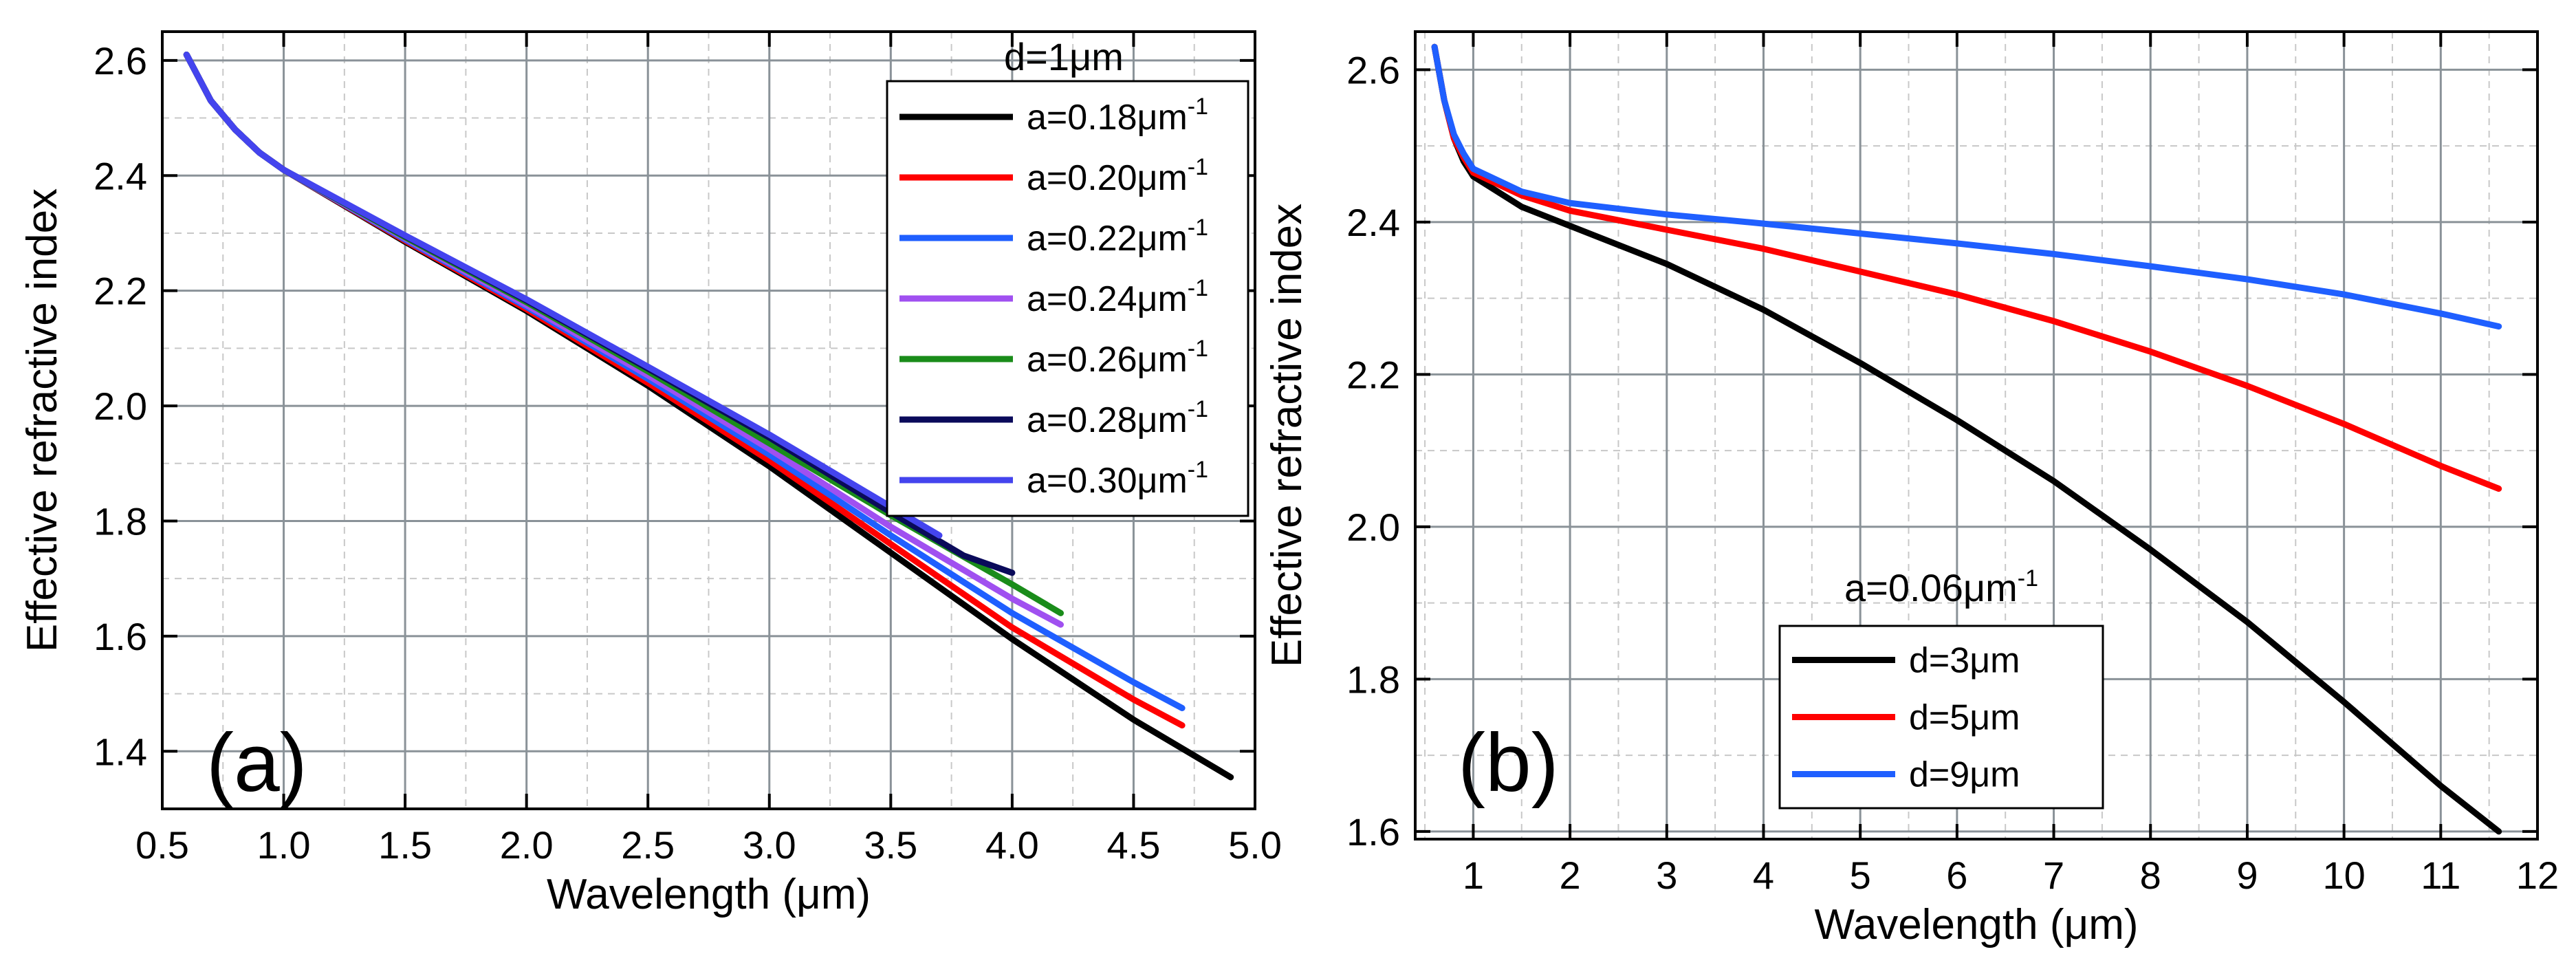 This screenshot has height=976, width=2576. I want to click on legend-title: a=0.06μm-1, so click(1941, 587).